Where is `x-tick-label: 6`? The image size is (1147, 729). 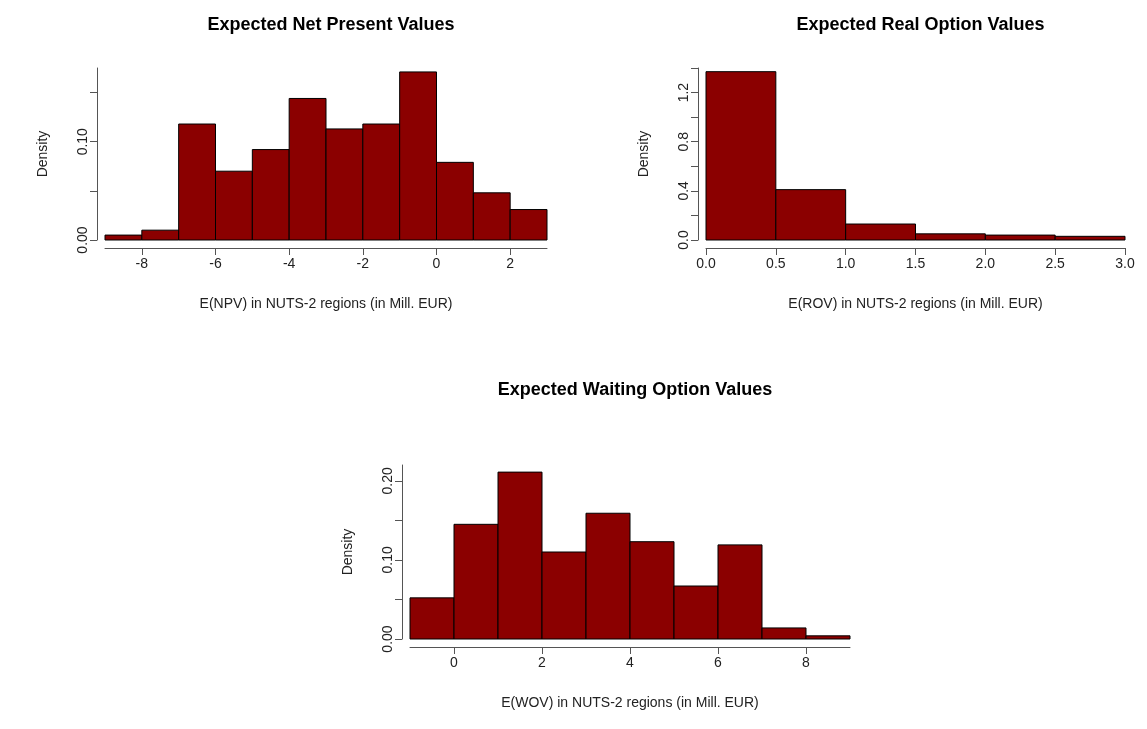 x-tick-label: 6 is located at coordinates (718, 662).